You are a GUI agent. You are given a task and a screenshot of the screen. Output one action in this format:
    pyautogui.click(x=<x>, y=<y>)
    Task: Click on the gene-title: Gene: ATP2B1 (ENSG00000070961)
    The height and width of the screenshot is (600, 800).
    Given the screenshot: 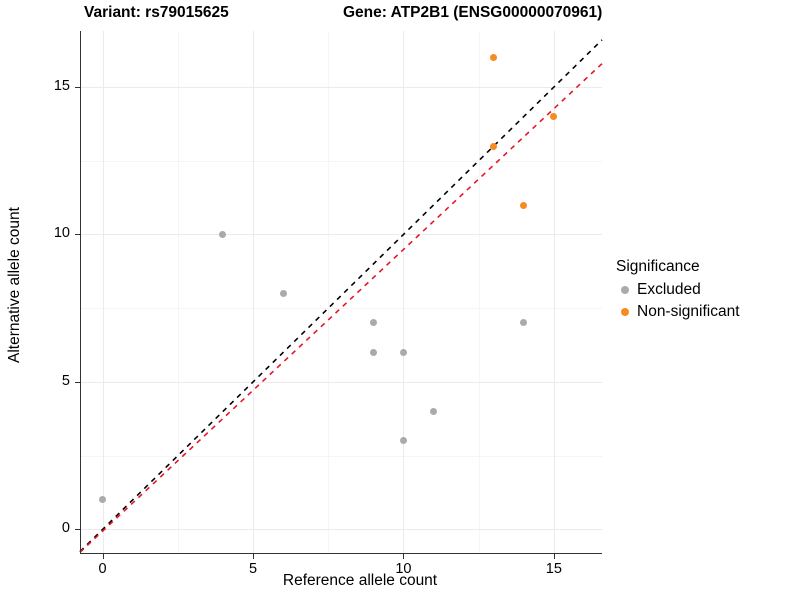 What is the action you would take?
    pyautogui.click(x=473, y=12)
    